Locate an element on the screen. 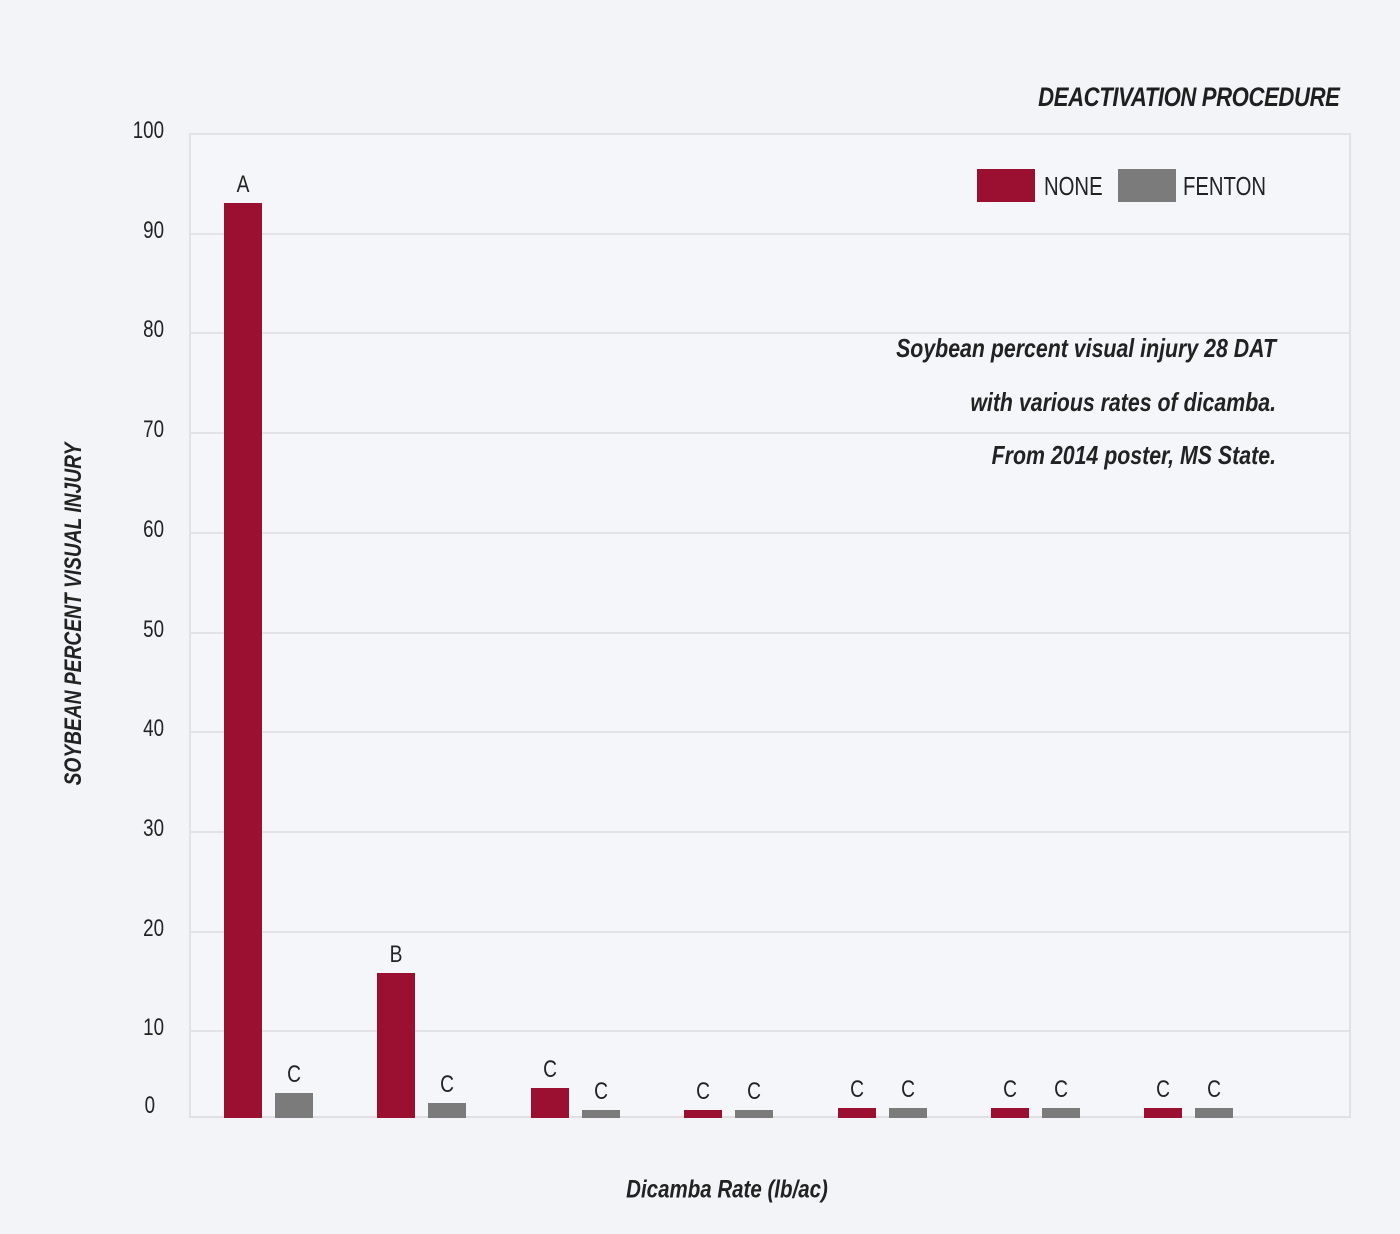 The width and height of the screenshot is (1400, 1234). chart-title: DEACTIVATION PROCEDURE is located at coordinates (1189, 97).